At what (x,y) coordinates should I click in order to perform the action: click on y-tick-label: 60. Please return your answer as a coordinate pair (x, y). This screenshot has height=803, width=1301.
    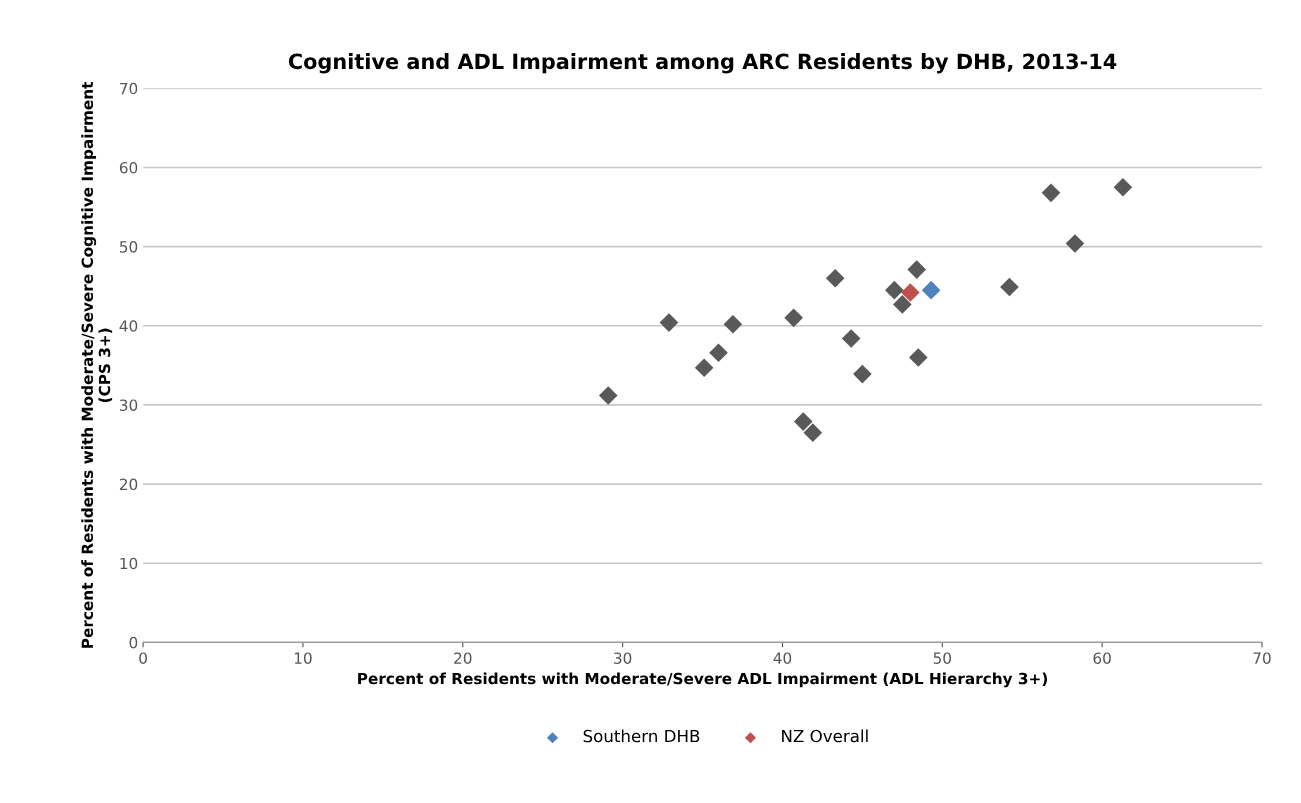
    Looking at the image, I should click on (128, 167).